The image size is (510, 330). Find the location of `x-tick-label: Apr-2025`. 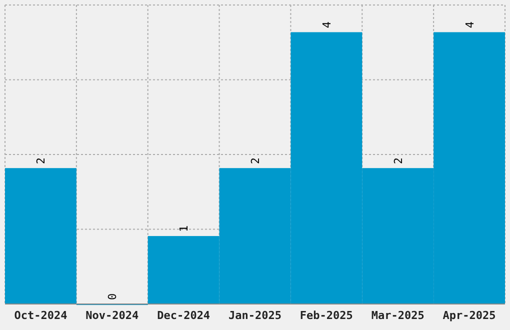

x-tick-label: Apr-2025 is located at coordinates (469, 315).